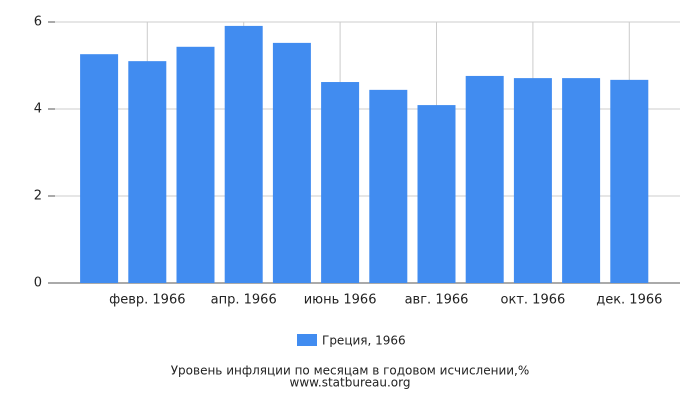  Describe the element at coordinates (38, 22) in the screenshot. I see `y-tick-label: 6` at that location.